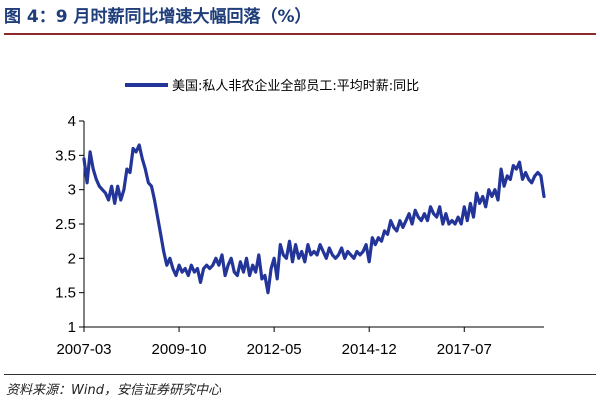  What do you see at coordinates (72, 327) in the screenshot?
I see `y-tick-label: 1` at bounding box center [72, 327].